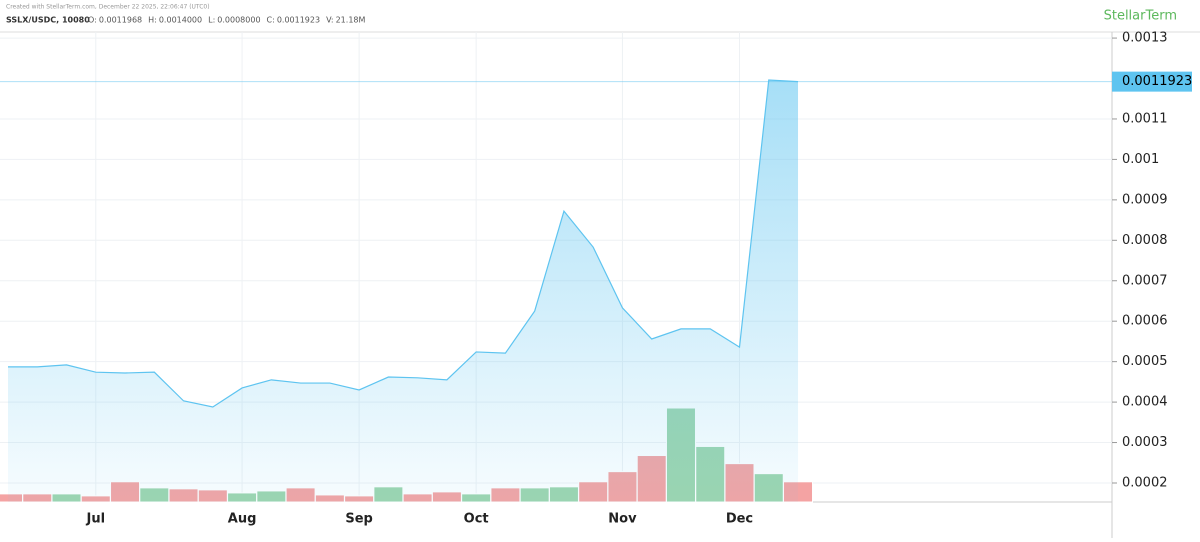 This screenshot has height=542, width=1200. I want to click on last-price-label: 0.0011923, so click(1157, 81).